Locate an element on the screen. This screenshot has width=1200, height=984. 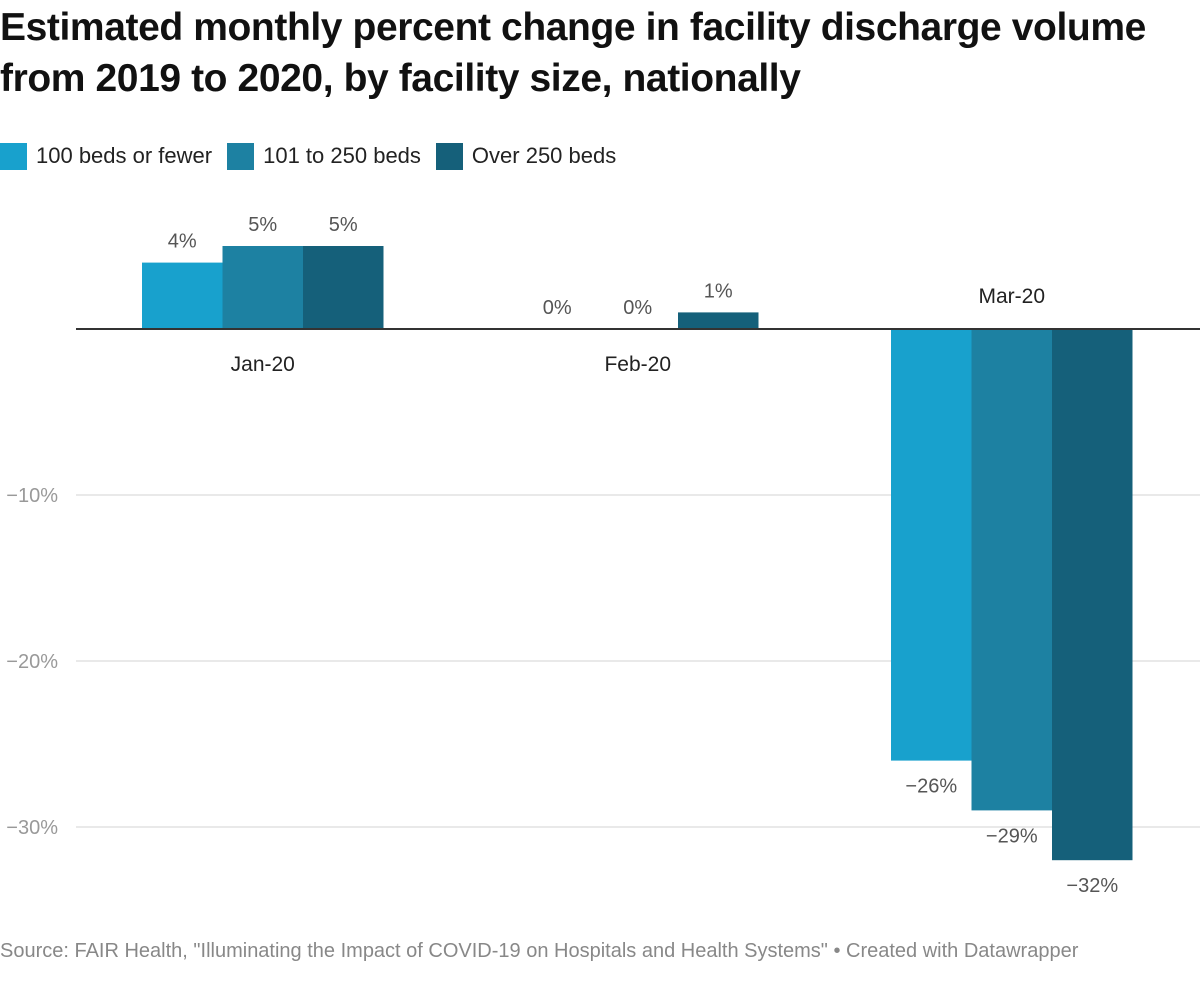
data-label: −29% is located at coordinates (1012, 836).